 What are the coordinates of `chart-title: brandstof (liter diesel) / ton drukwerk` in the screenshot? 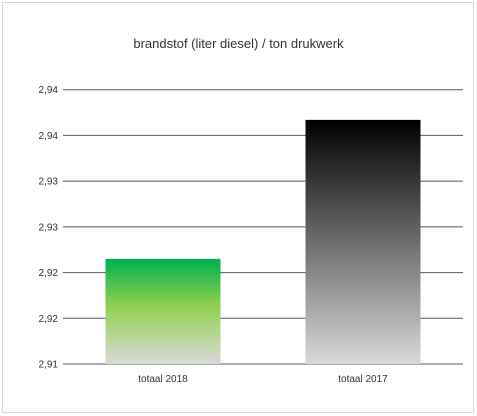 It's located at (238, 43).